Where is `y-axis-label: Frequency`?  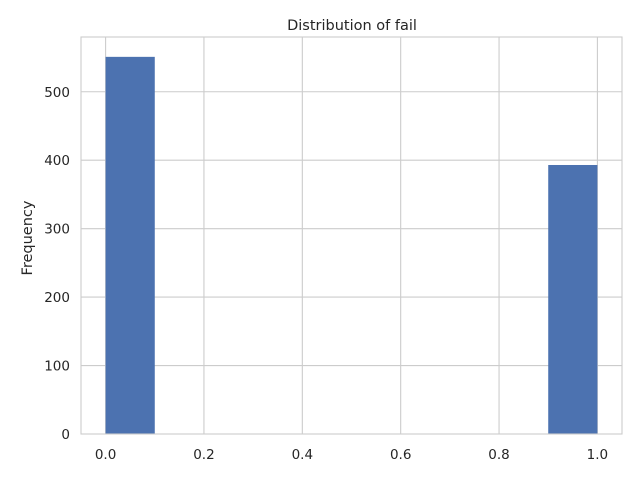
y-axis-label: Frequency is located at coordinates (28, 237).